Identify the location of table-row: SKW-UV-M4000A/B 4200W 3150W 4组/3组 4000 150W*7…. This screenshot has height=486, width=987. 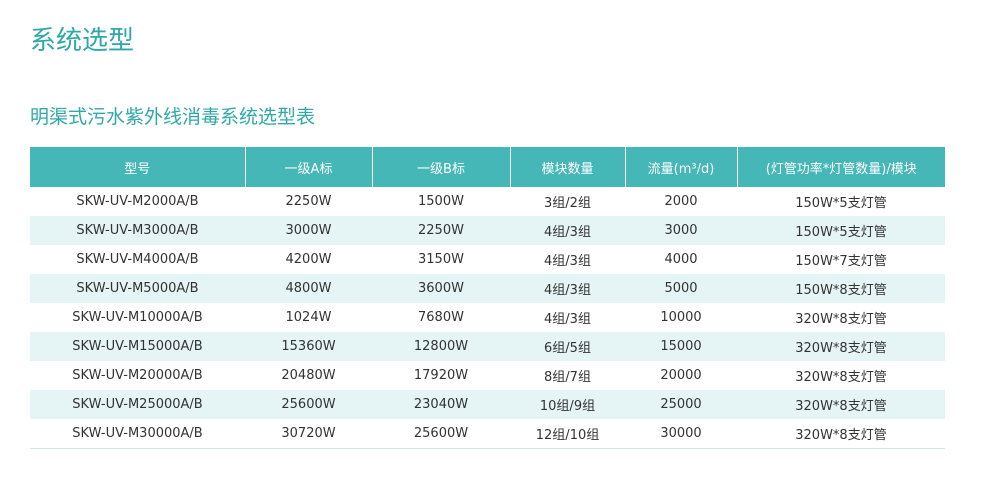
(487, 259).